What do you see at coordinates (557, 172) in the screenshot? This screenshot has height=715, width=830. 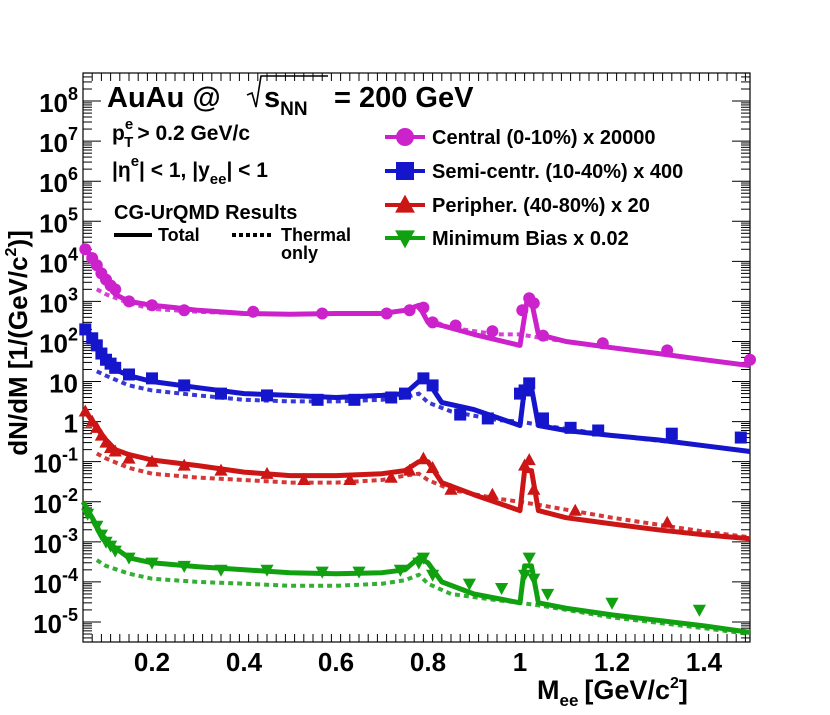 I see `legend-label: Semi-centr. (10-40%) x 400` at bounding box center [557, 172].